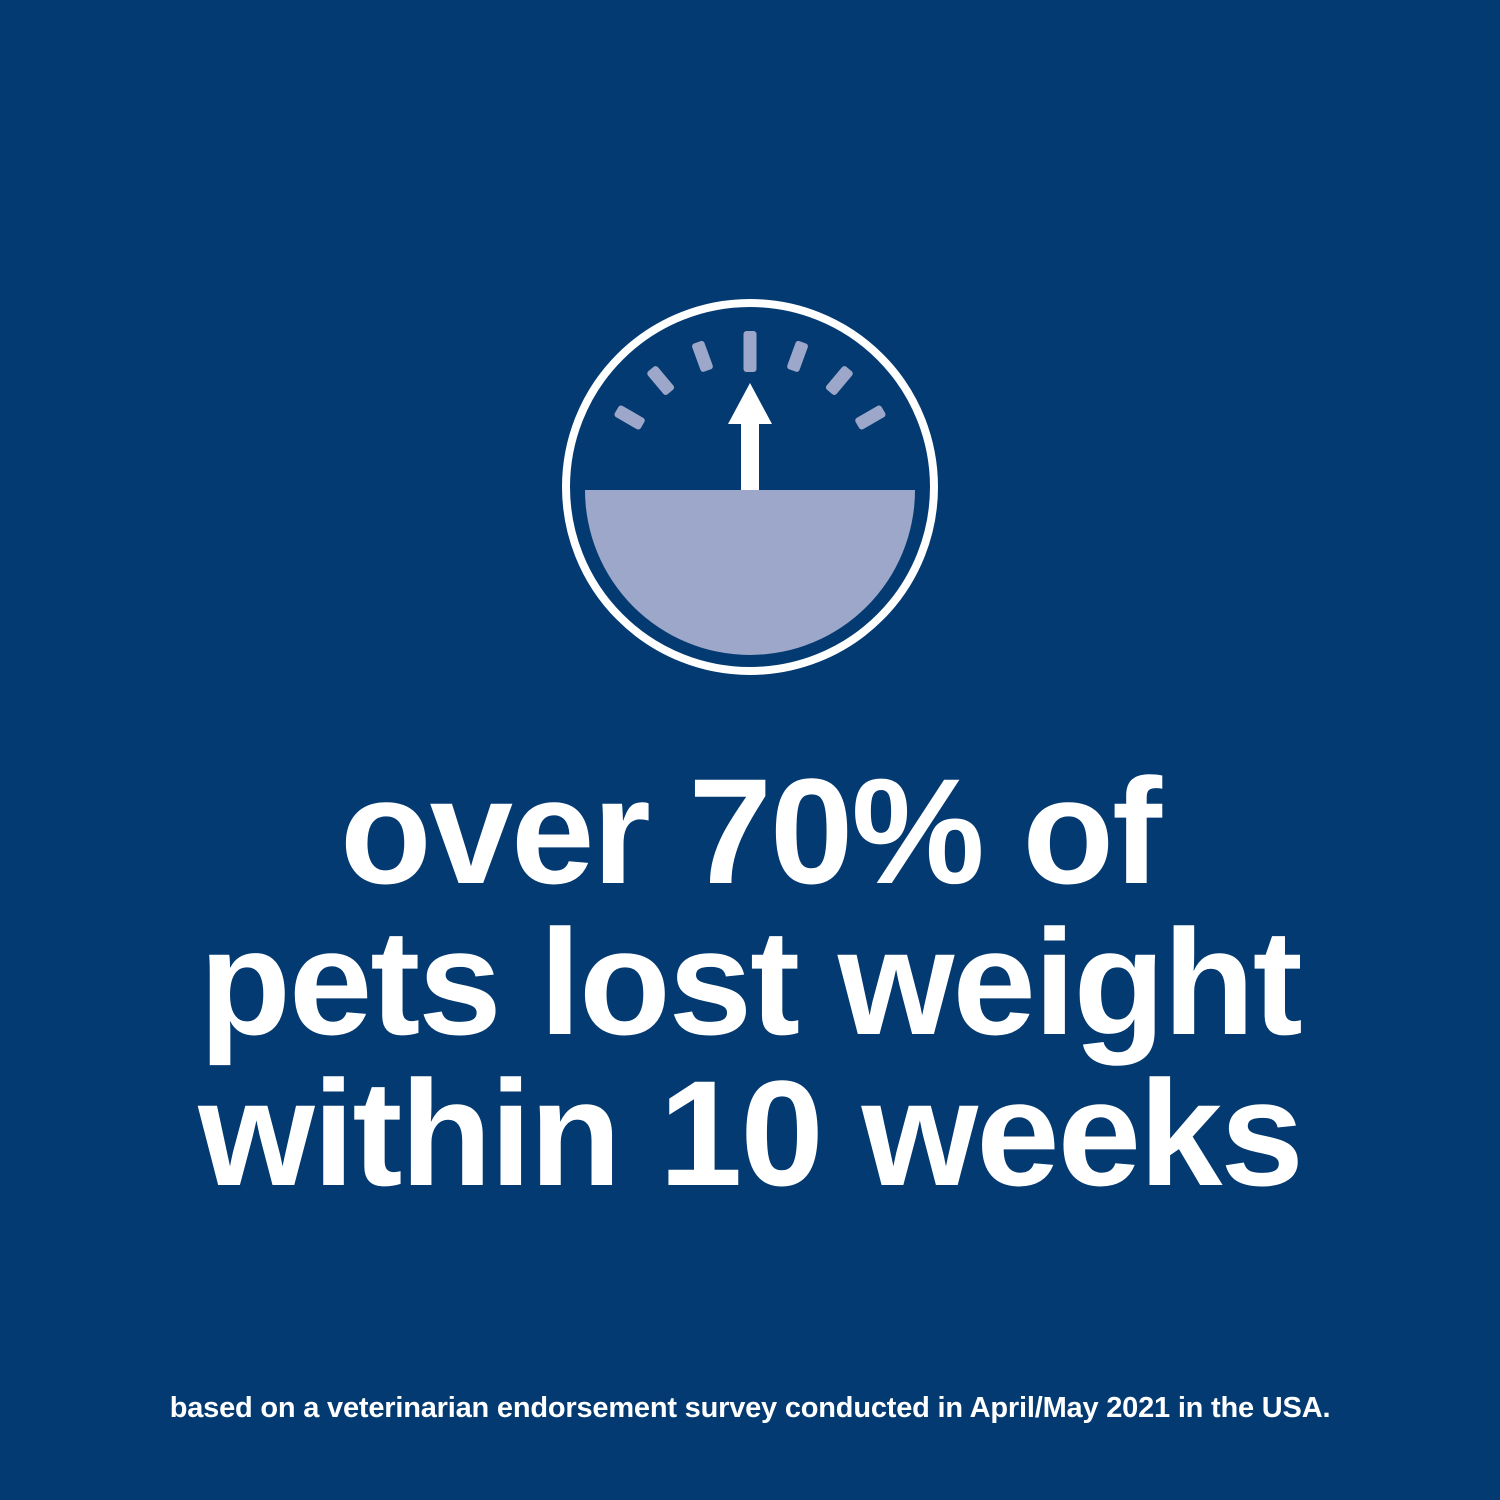 The width and height of the screenshot is (1500, 1500). Describe the element at coordinates (751, 831) in the screenshot. I see `headline-line-1: over 70% of` at that location.